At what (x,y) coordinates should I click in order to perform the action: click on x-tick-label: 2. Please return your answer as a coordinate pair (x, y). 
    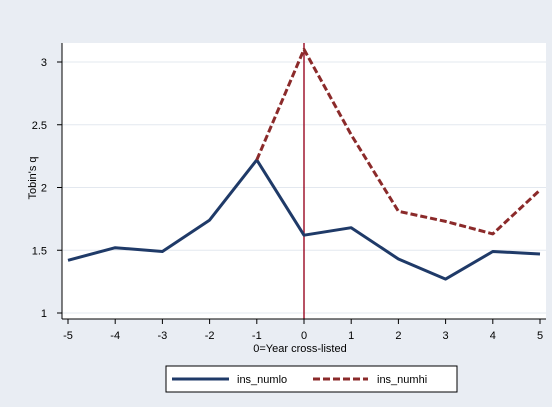
    Looking at the image, I should click on (398, 336).